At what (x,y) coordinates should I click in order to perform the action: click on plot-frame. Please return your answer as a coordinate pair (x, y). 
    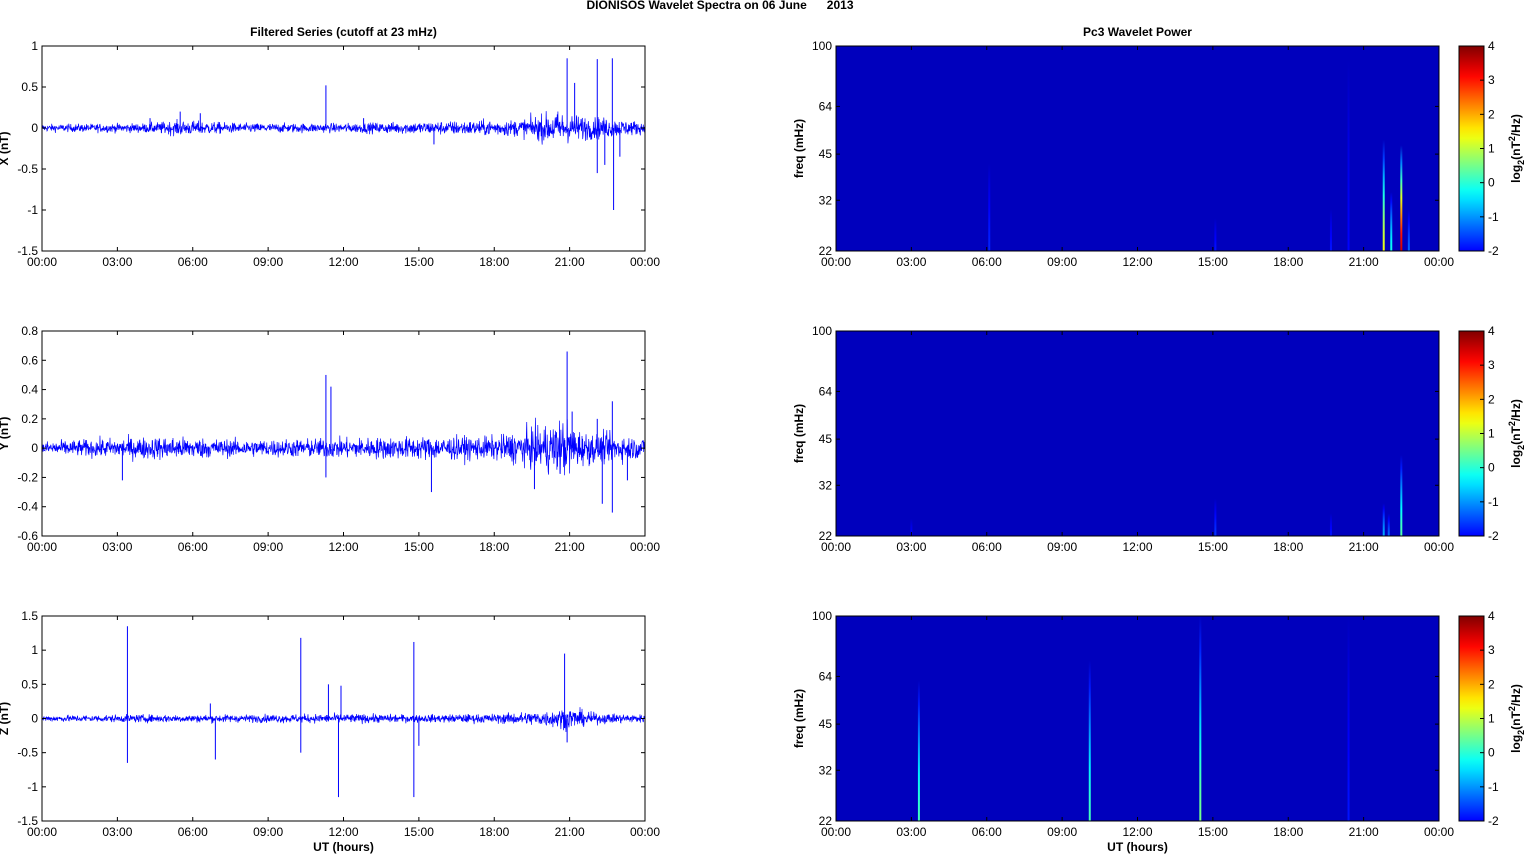
    Looking at the image, I should click on (343, 148).